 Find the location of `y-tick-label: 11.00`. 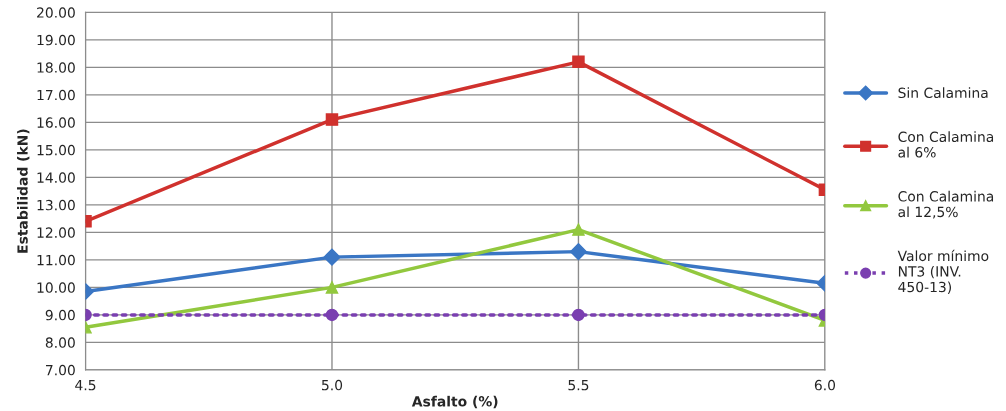

y-tick-label: 11.00 is located at coordinates (56, 260).